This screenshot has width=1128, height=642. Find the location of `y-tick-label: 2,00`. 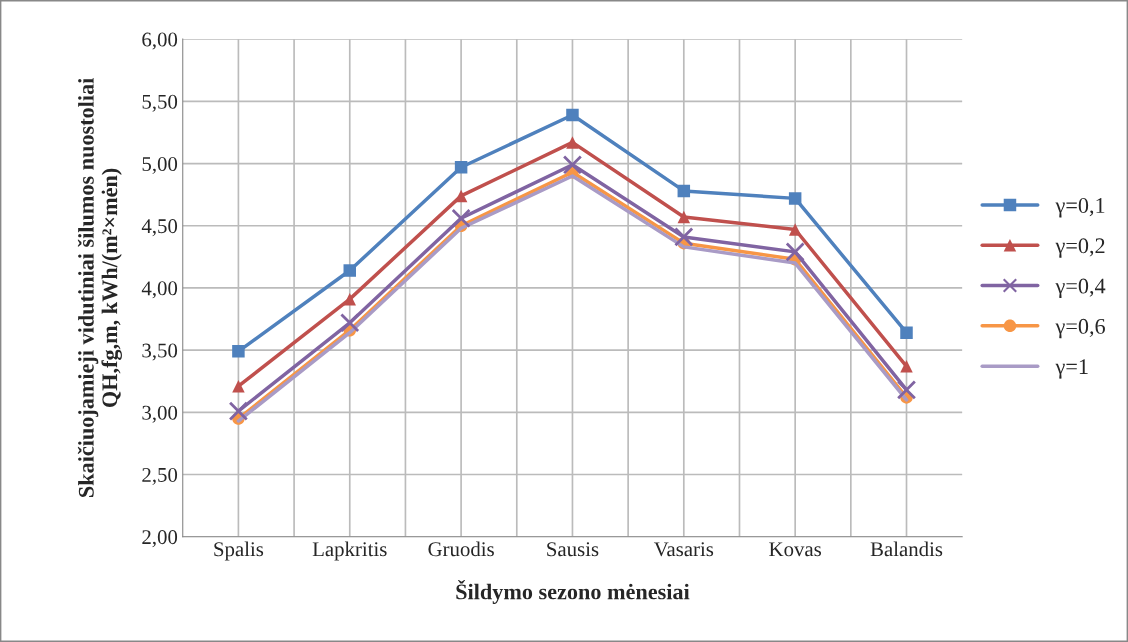

y-tick-label: 2,00 is located at coordinates (160, 539).